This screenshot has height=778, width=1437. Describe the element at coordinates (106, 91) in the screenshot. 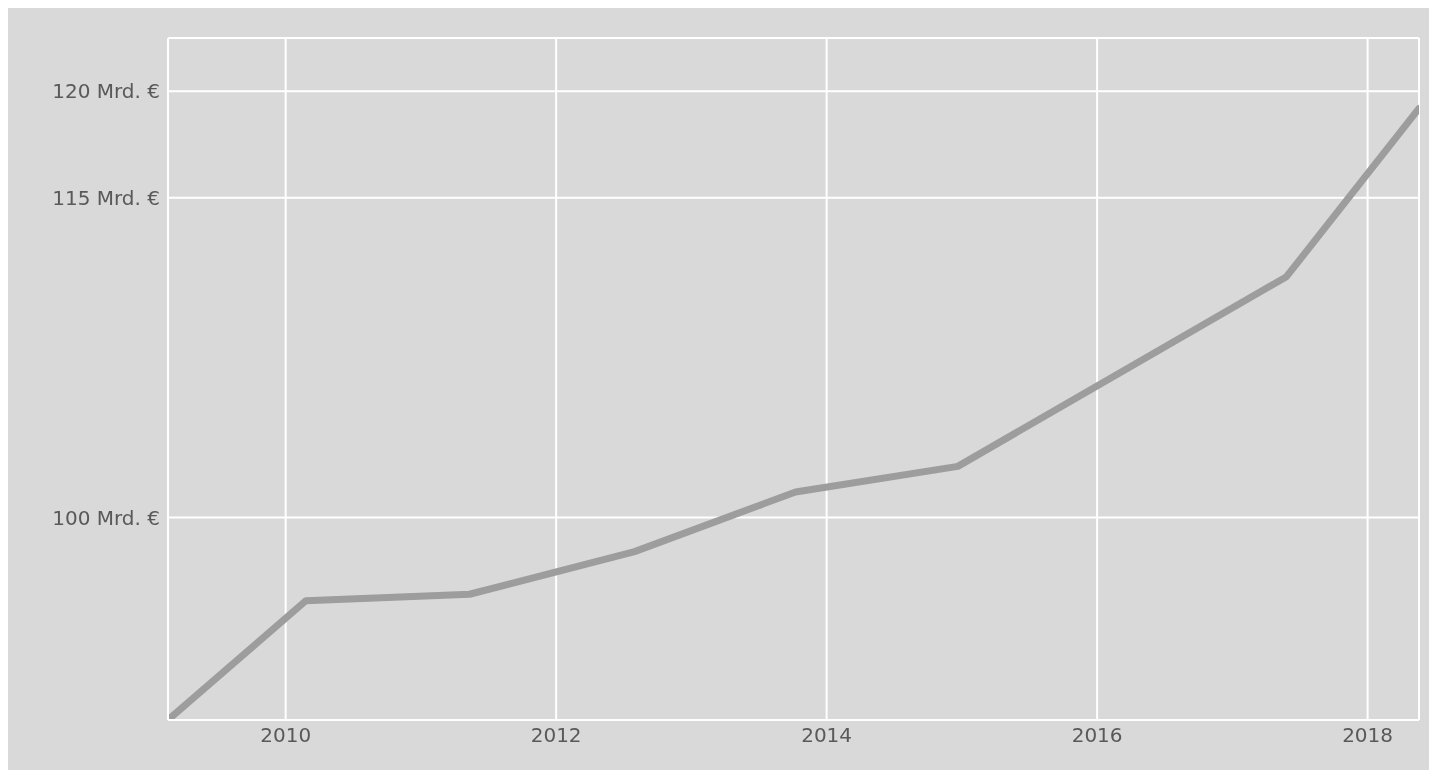

I see `y-tick-label: 120 Mrd. €` at that location.